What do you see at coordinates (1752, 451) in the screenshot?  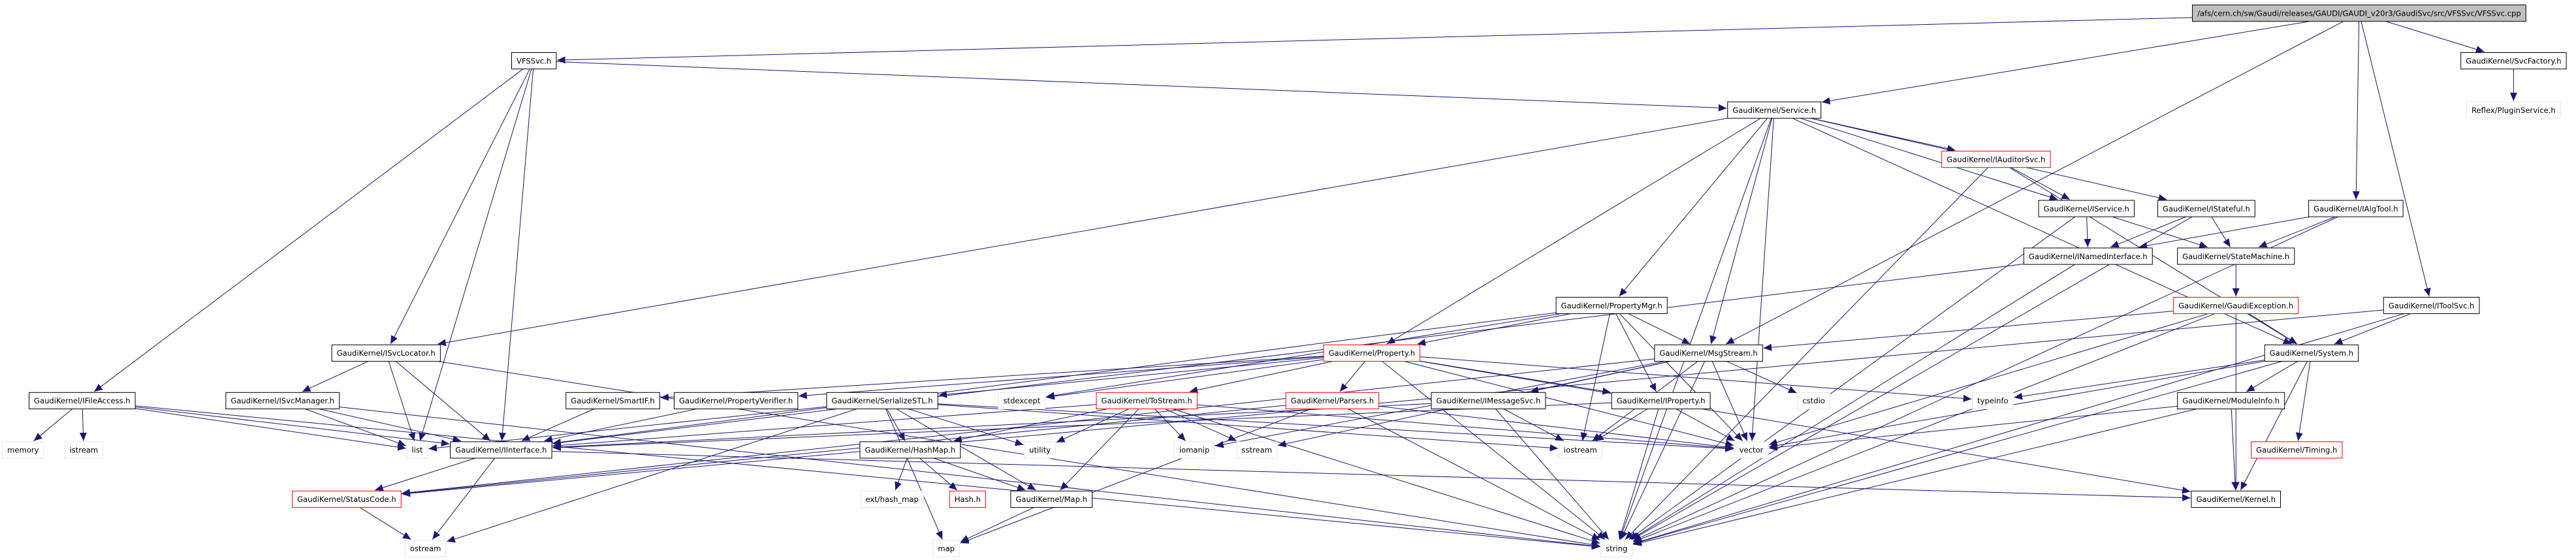 I see `node-label: vector` at bounding box center [1752, 451].